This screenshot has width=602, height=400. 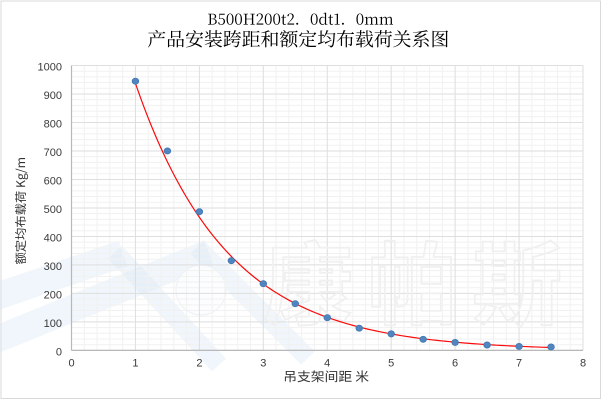 I want to click on svg-text: 6, so click(x=455, y=363).